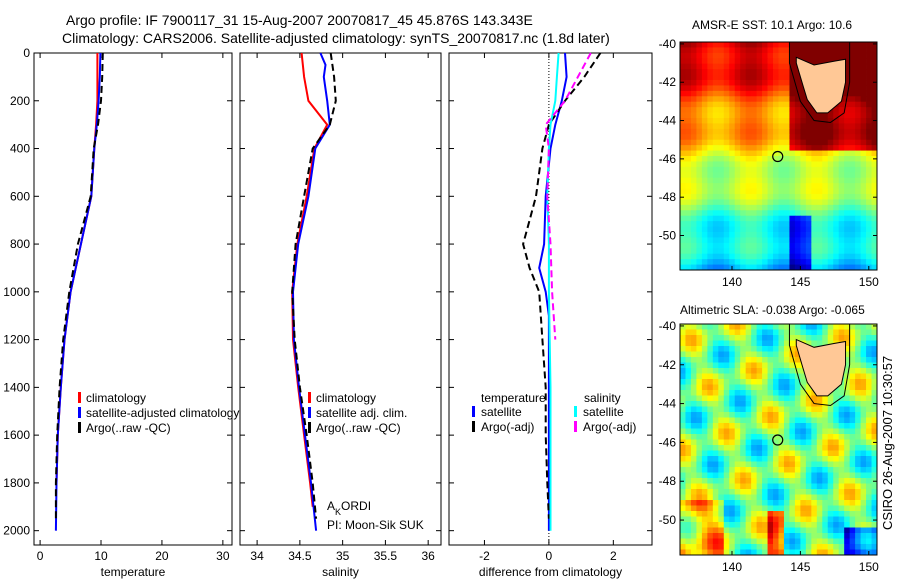 This screenshot has height=580, width=900. What do you see at coordinates (550, 572) in the screenshot?
I see `x-axis-label: difference from climatology` at bounding box center [550, 572].